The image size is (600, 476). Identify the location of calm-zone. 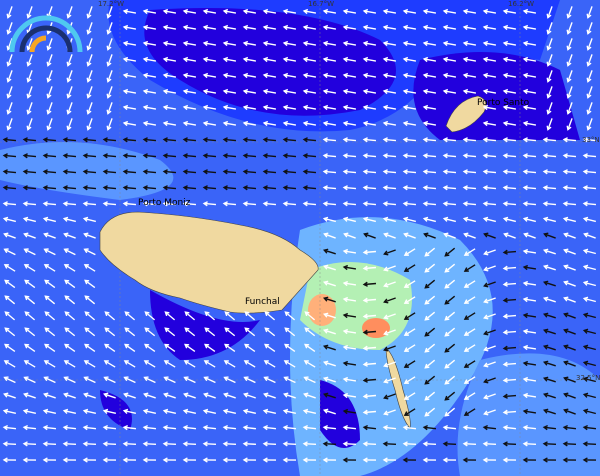
(496, 96).